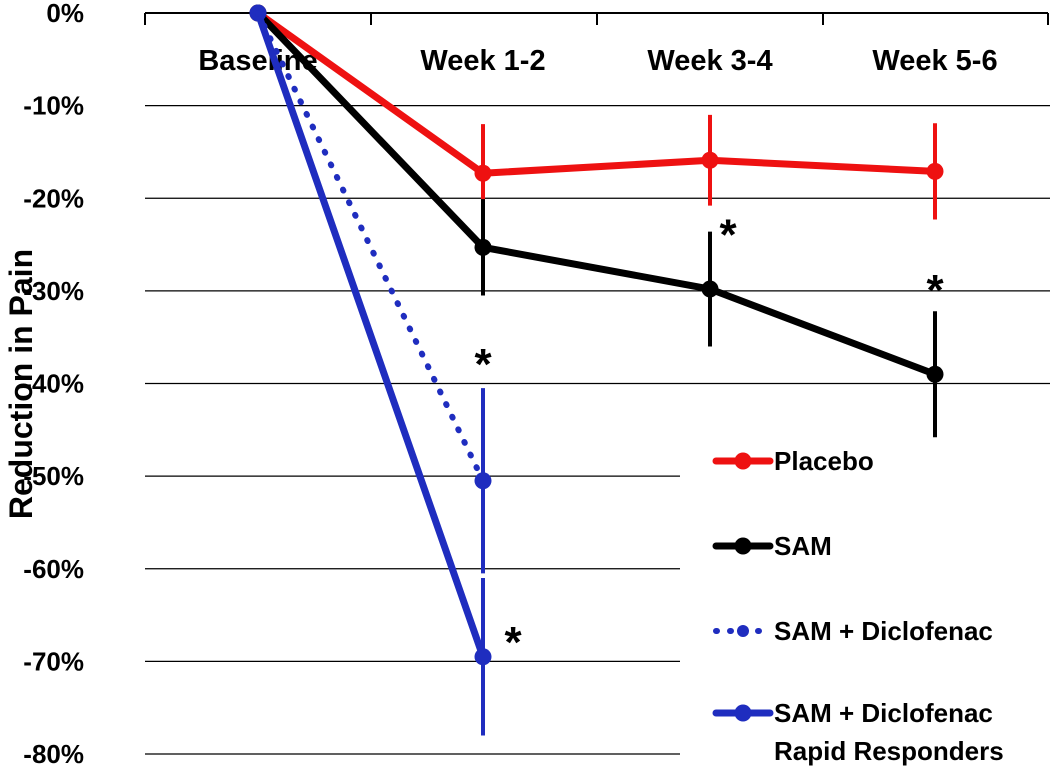  Describe the element at coordinates (53, 198) in the screenshot. I see `y-tick-label: -20%` at that location.